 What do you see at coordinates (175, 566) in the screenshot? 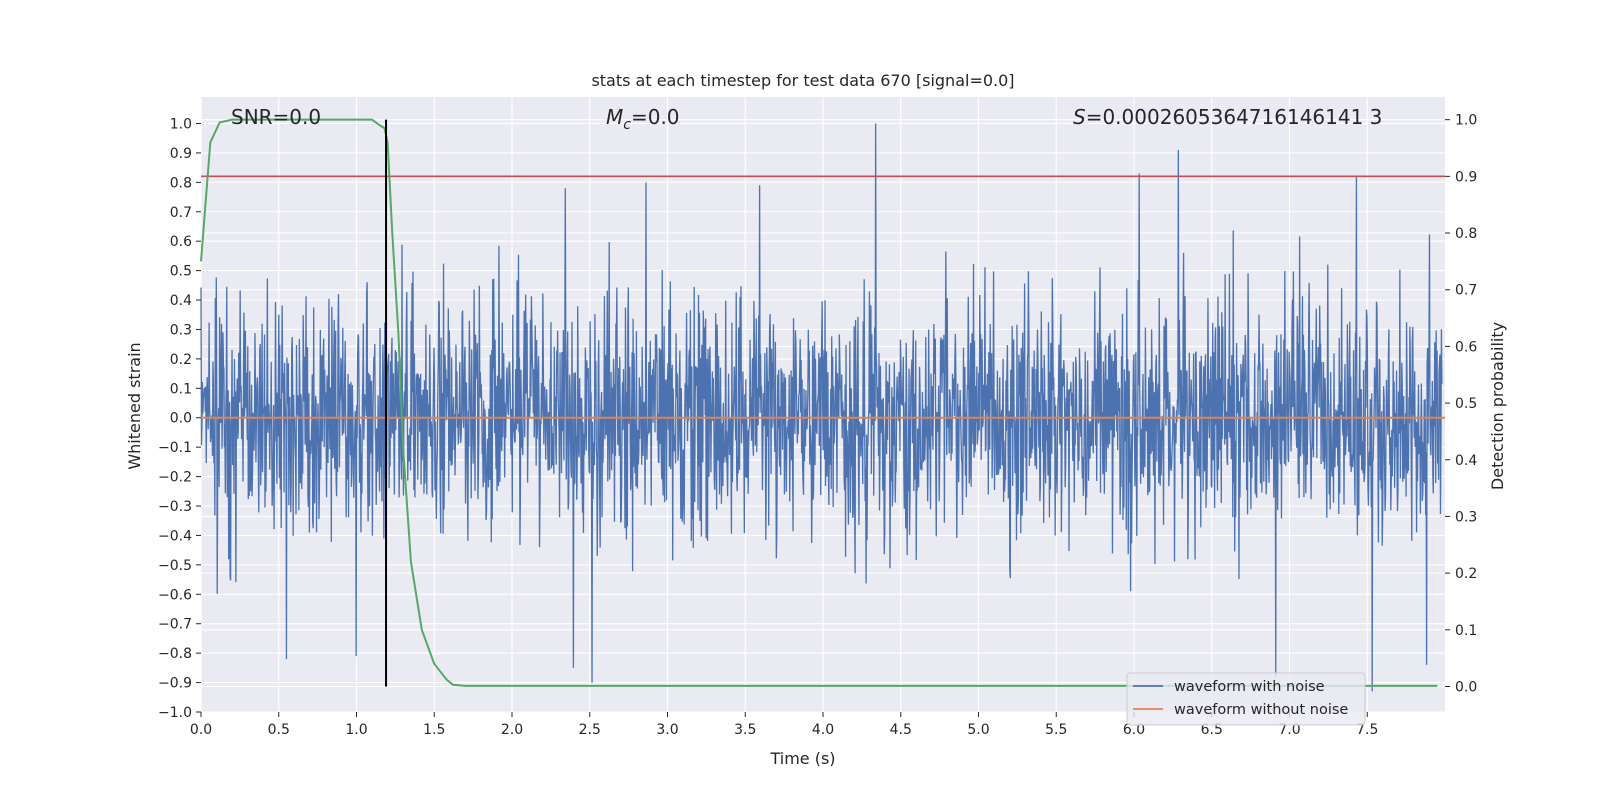
I see `y-tick-label: −0.5` at bounding box center [175, 566].